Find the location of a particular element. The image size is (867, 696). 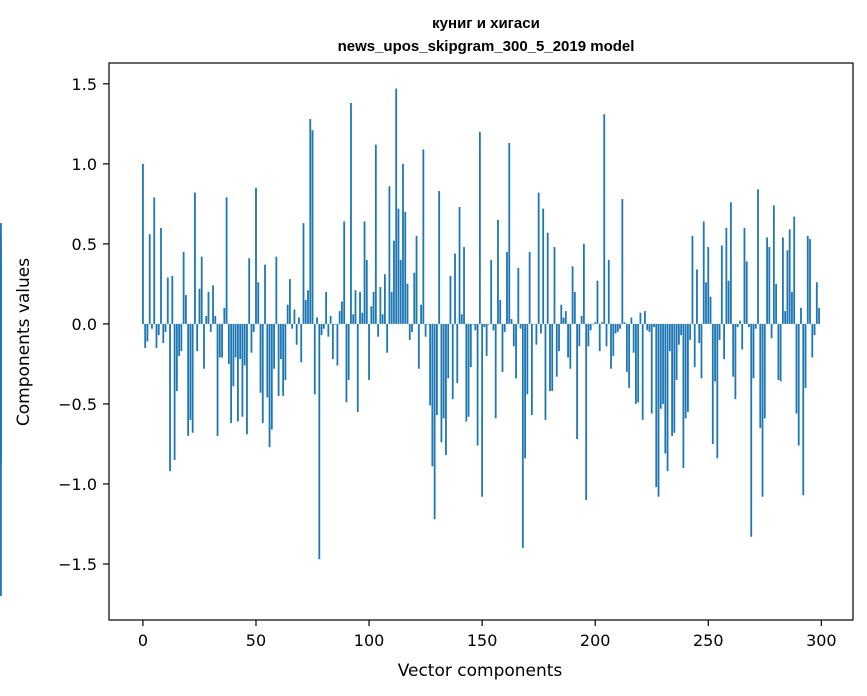

y-axis-label: Components values is located at coordinates (24, 342).